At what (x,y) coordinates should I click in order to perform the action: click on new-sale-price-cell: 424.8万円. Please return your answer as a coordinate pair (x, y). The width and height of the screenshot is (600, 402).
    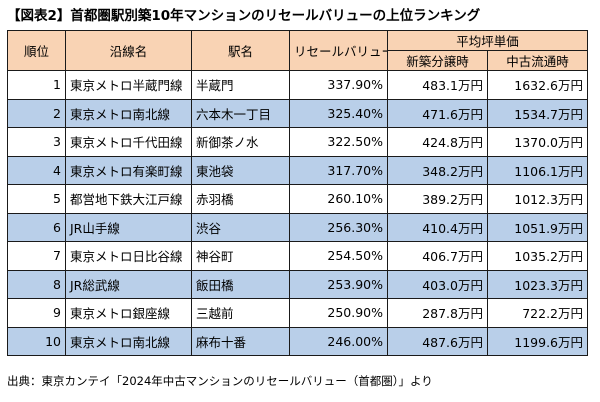
    Looking at the image, I should click on (437, 142).